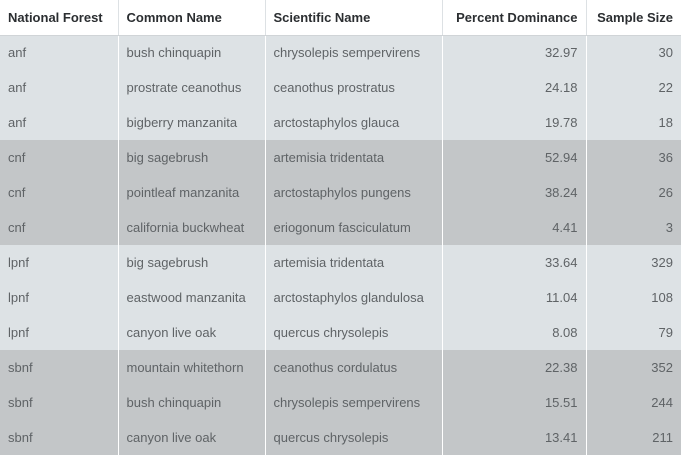 This screenshot has height=457, width=681. What do you see at coordinates (192, 227) in the screenshot?
I see `cell-common-name: california buckwheat` at bounding box center [192, 227].